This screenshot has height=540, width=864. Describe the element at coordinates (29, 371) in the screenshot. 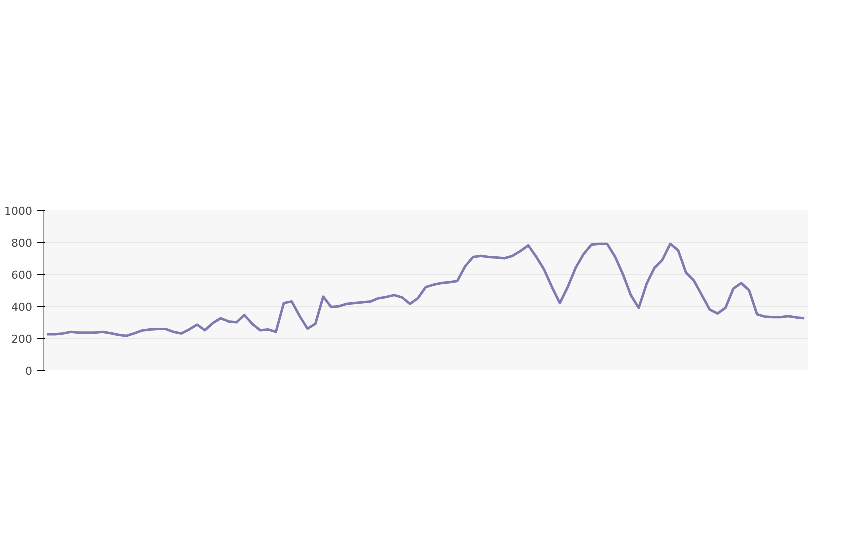

I see `y-tick-label: 0` at that location.